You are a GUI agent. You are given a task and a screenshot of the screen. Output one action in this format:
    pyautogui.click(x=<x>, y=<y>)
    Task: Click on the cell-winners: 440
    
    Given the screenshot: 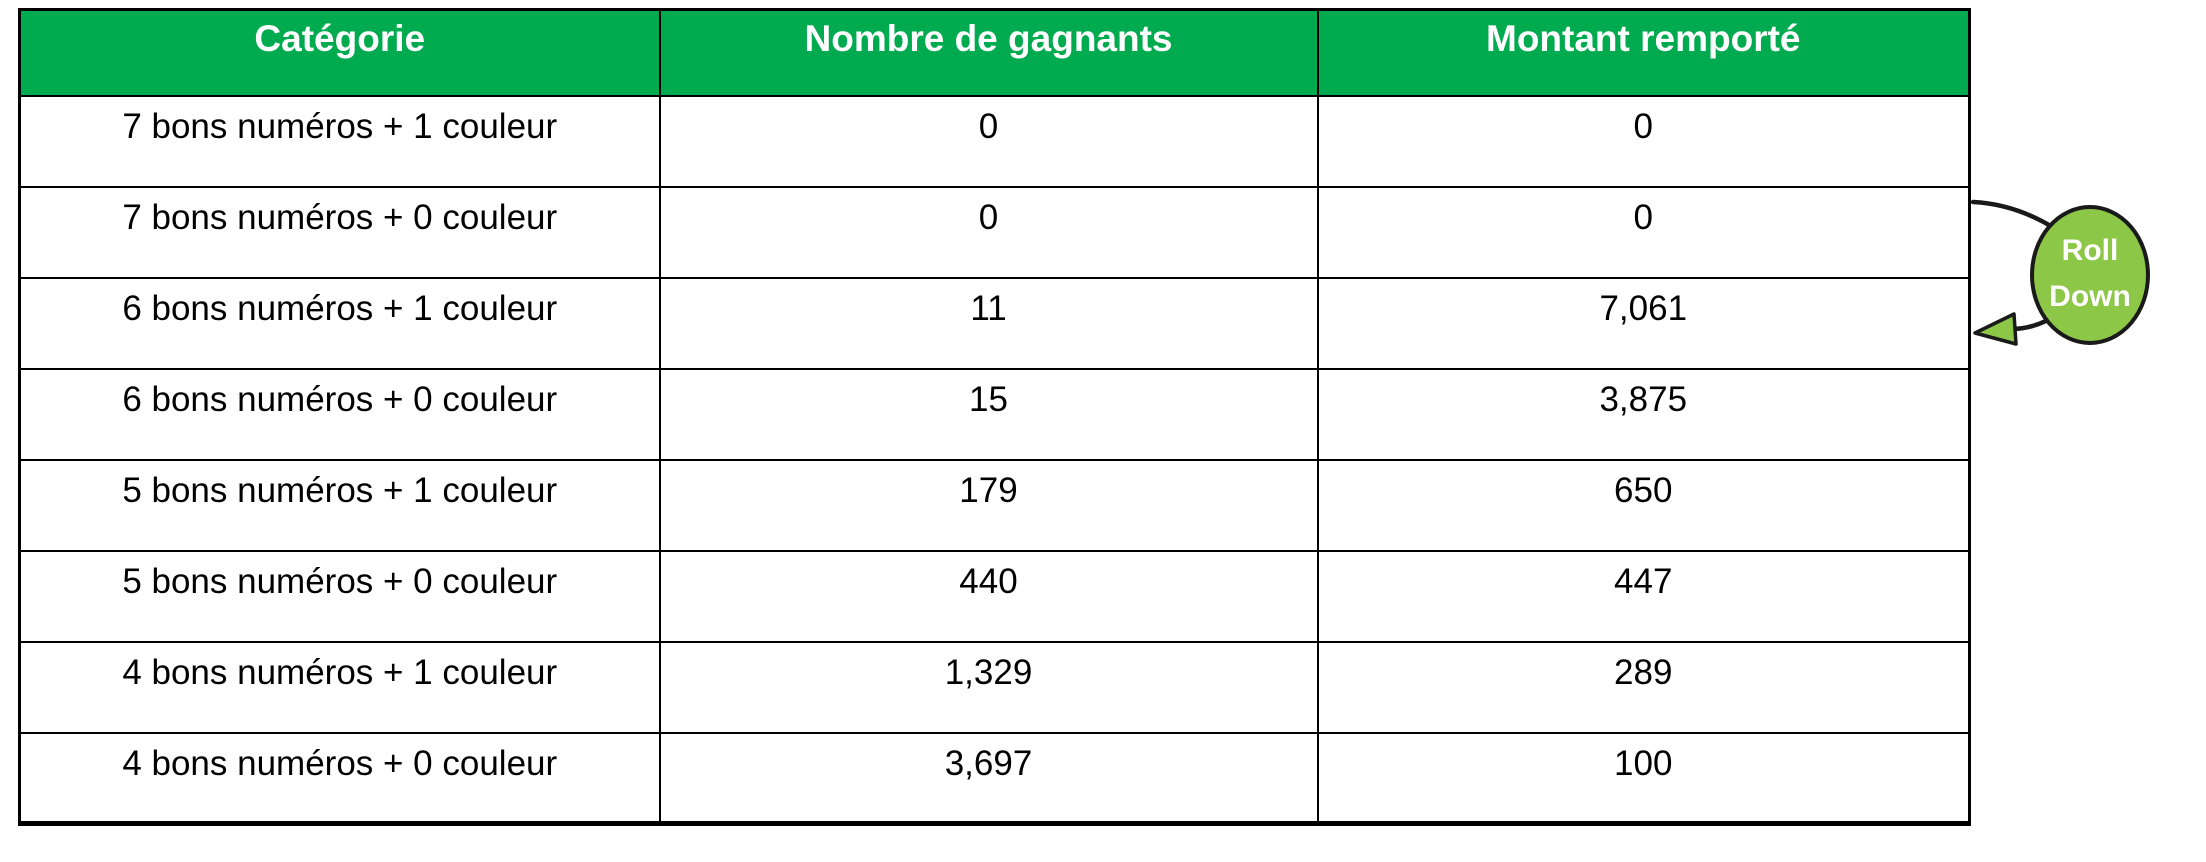 What is the action you would take?
    pyautogui.click(x=988, y=596)
    